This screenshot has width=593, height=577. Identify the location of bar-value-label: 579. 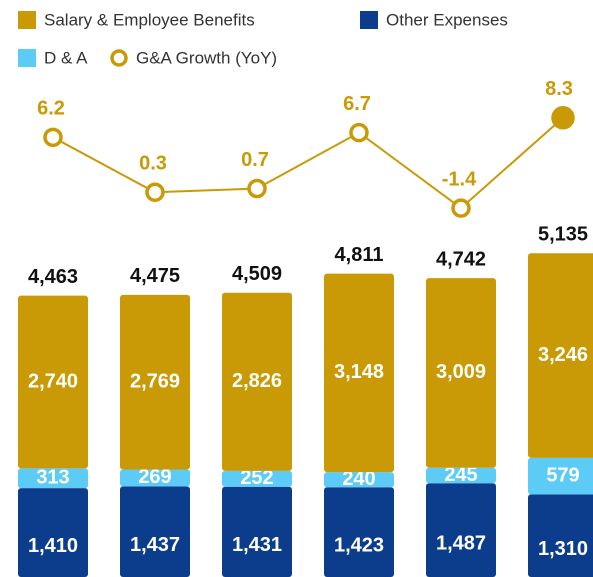
(562, 475).